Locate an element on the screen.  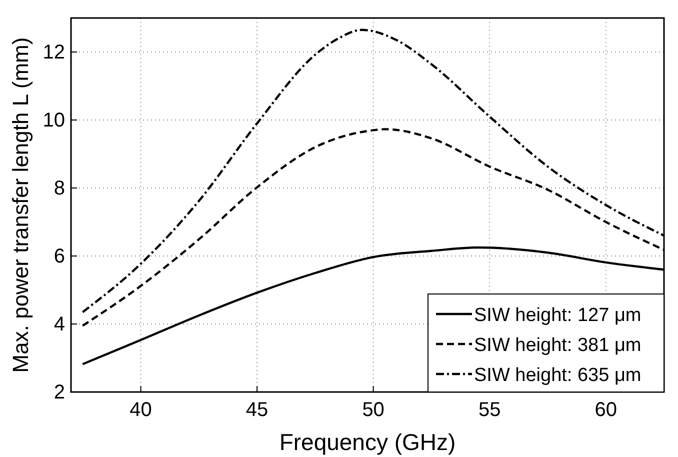
y-tick-label: 2 is located at coordinates (59, 392).